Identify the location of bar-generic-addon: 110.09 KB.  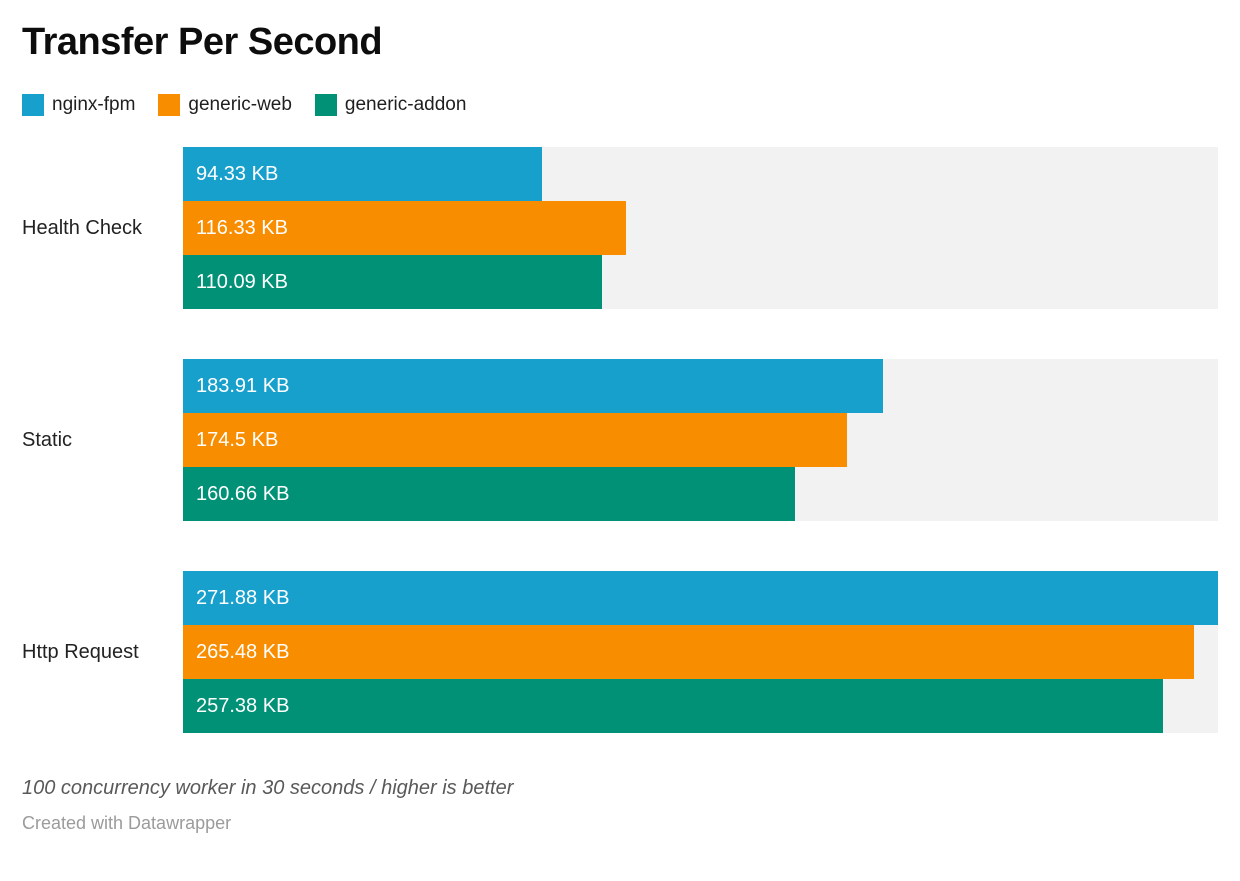
(393, 282).